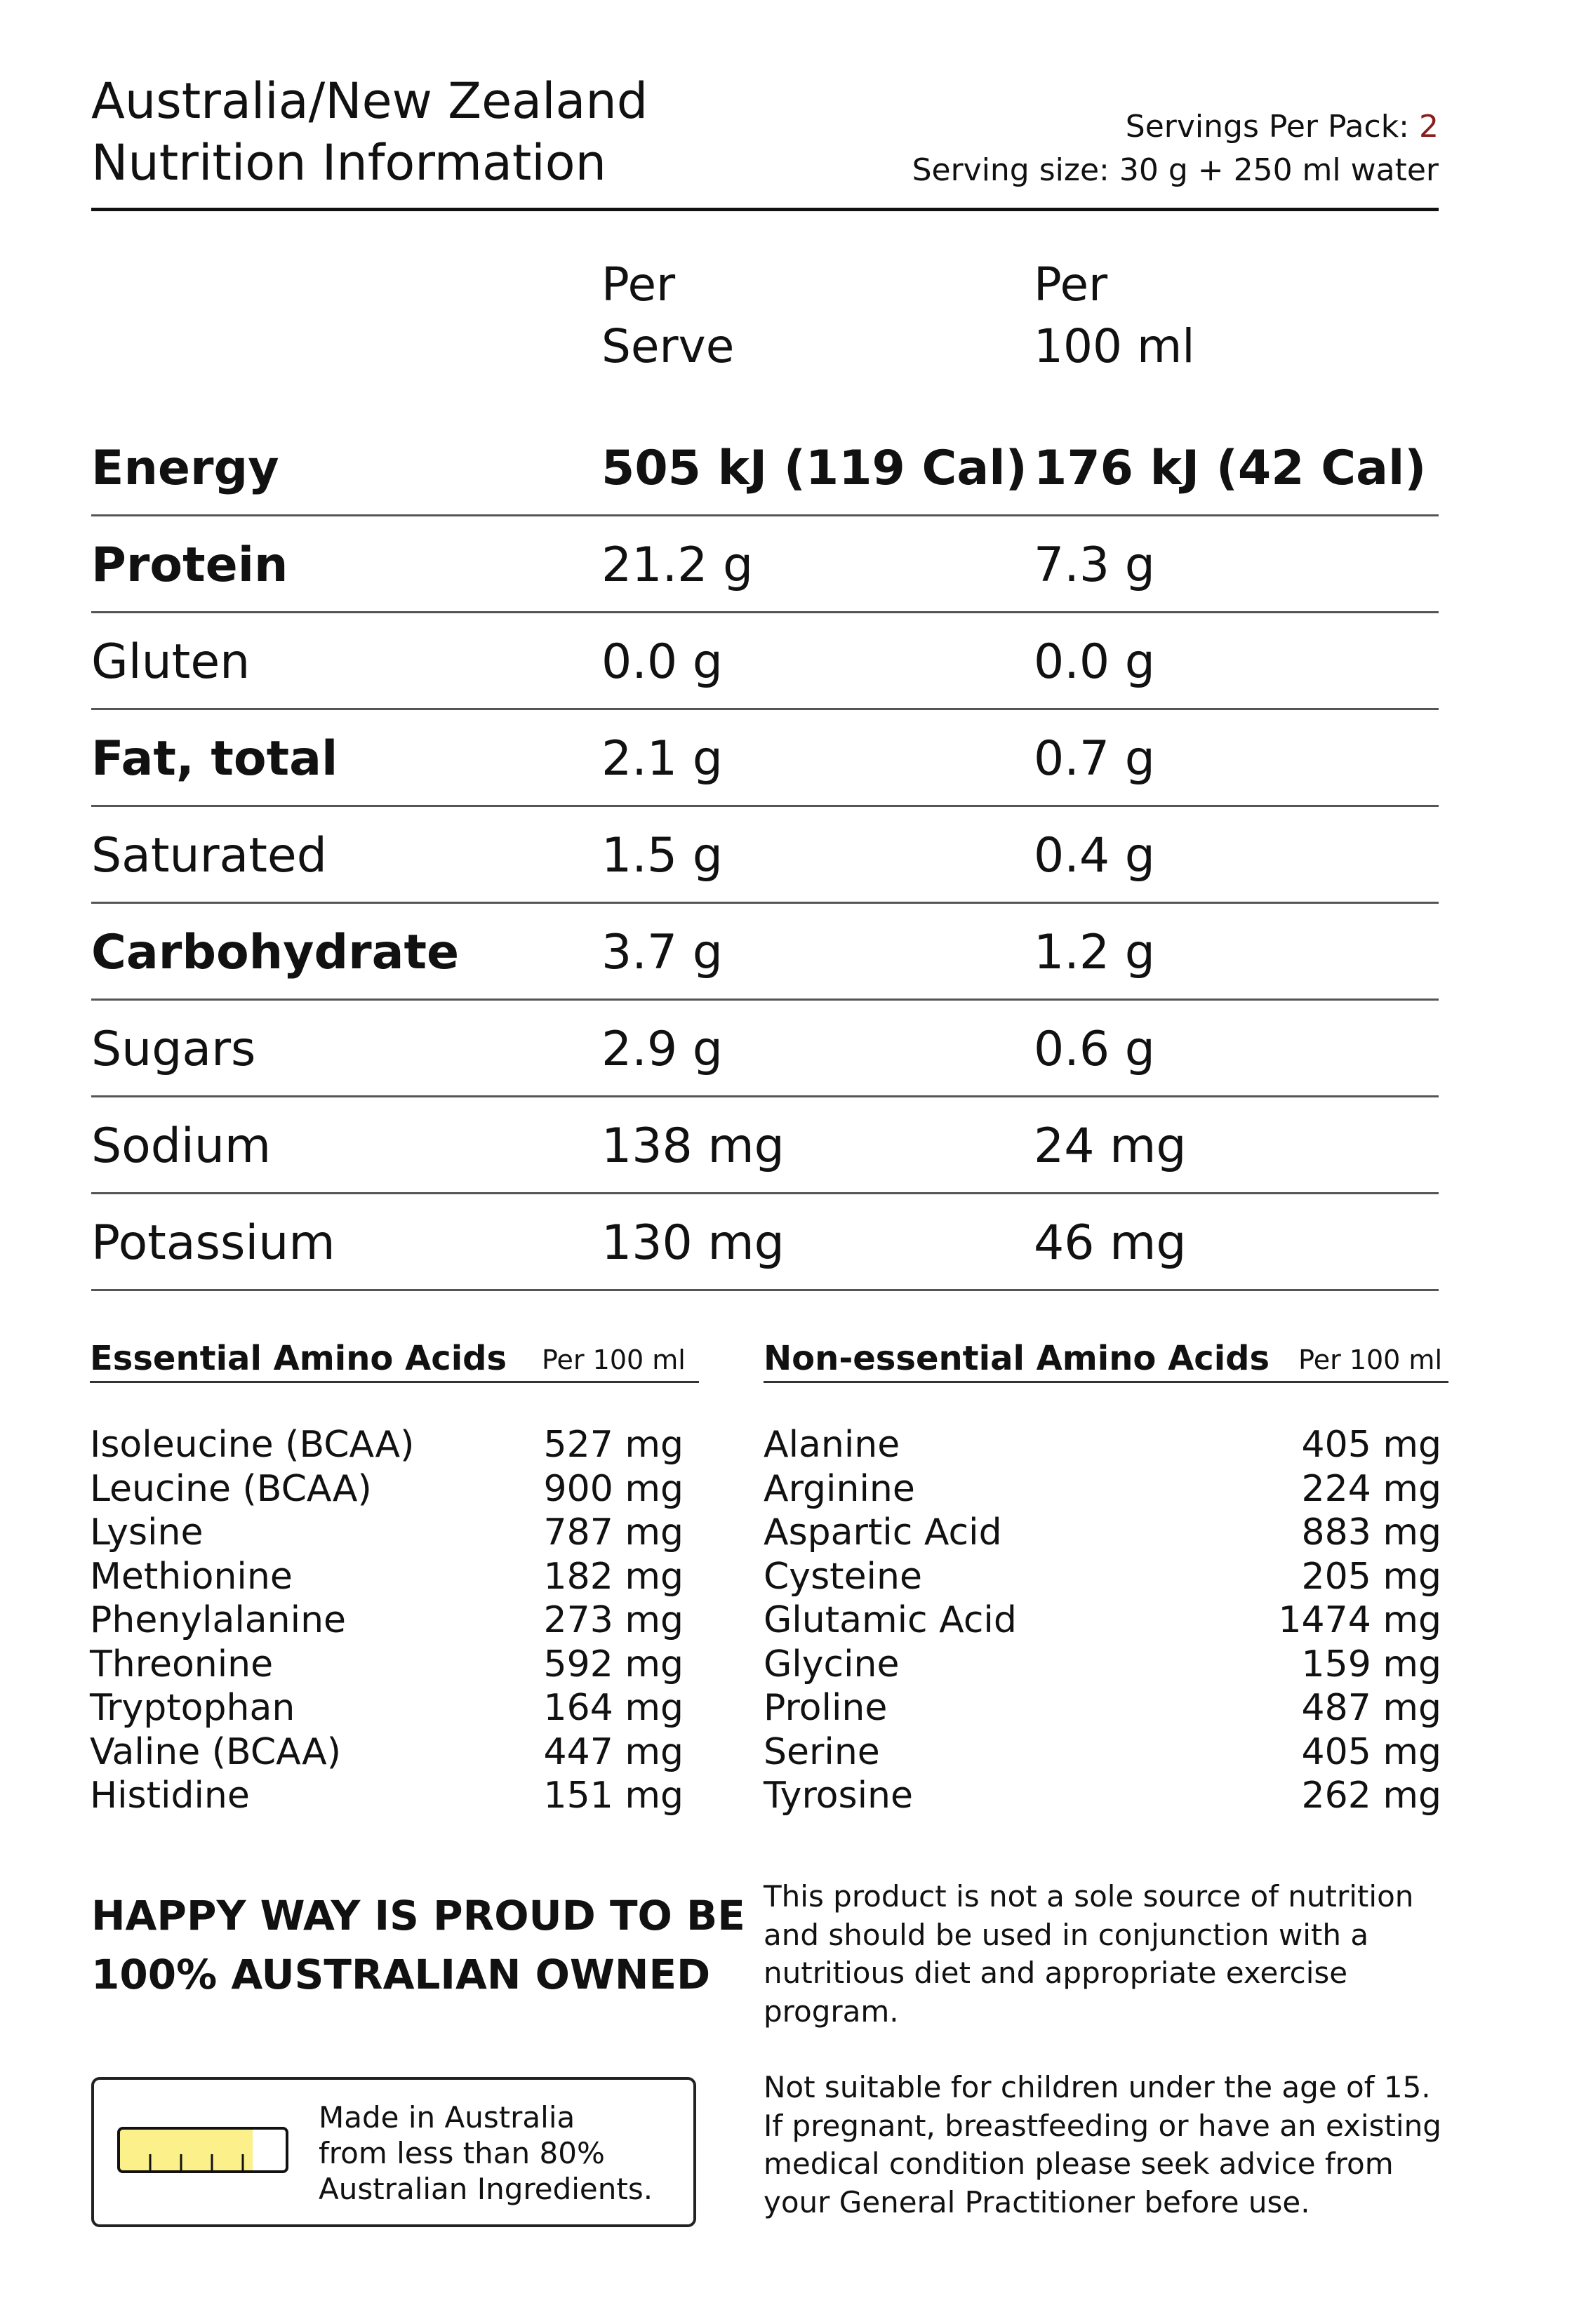 Image resolution: width=1579 pixels, height=2324 pixels. I want to click on list-item: Glycine 159 mg, so click(1102, 1664).